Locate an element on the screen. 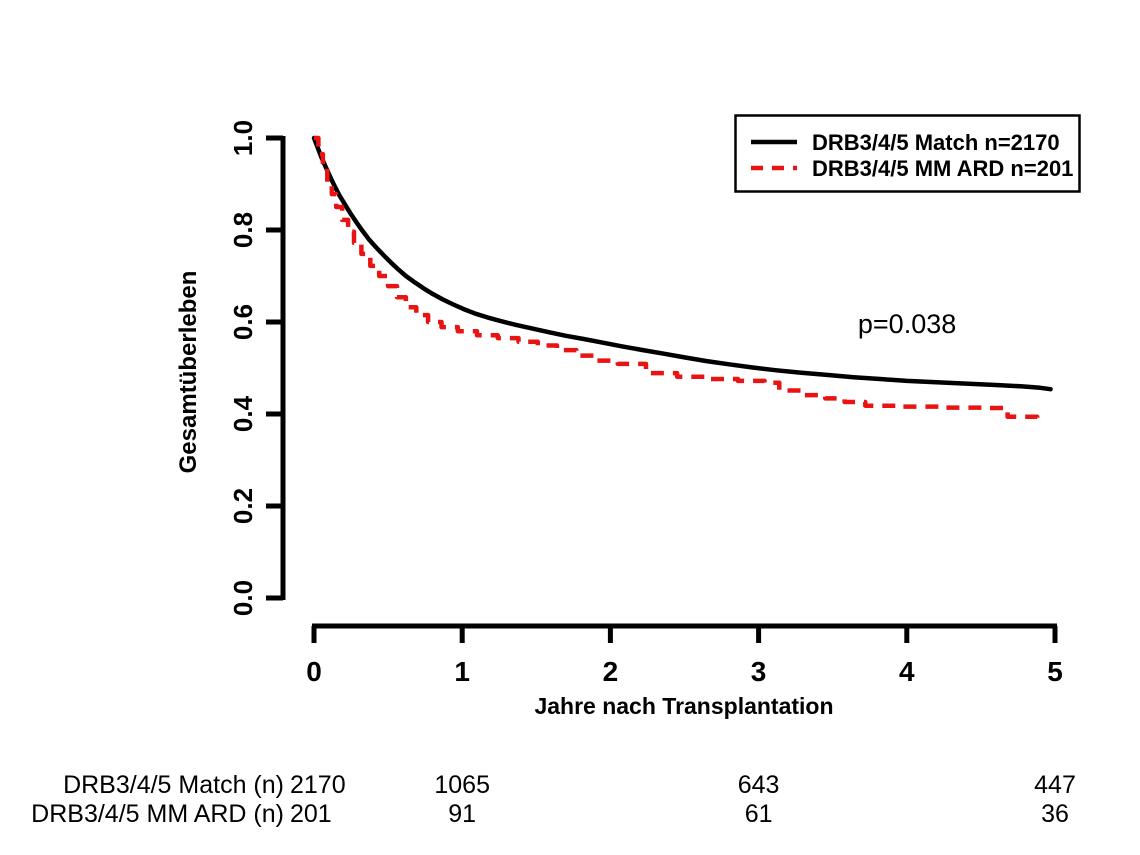 Image resolution: width=1140 pixels, height=855 pixels. x-tick-label: 0 is located at coordinates (314, 671).